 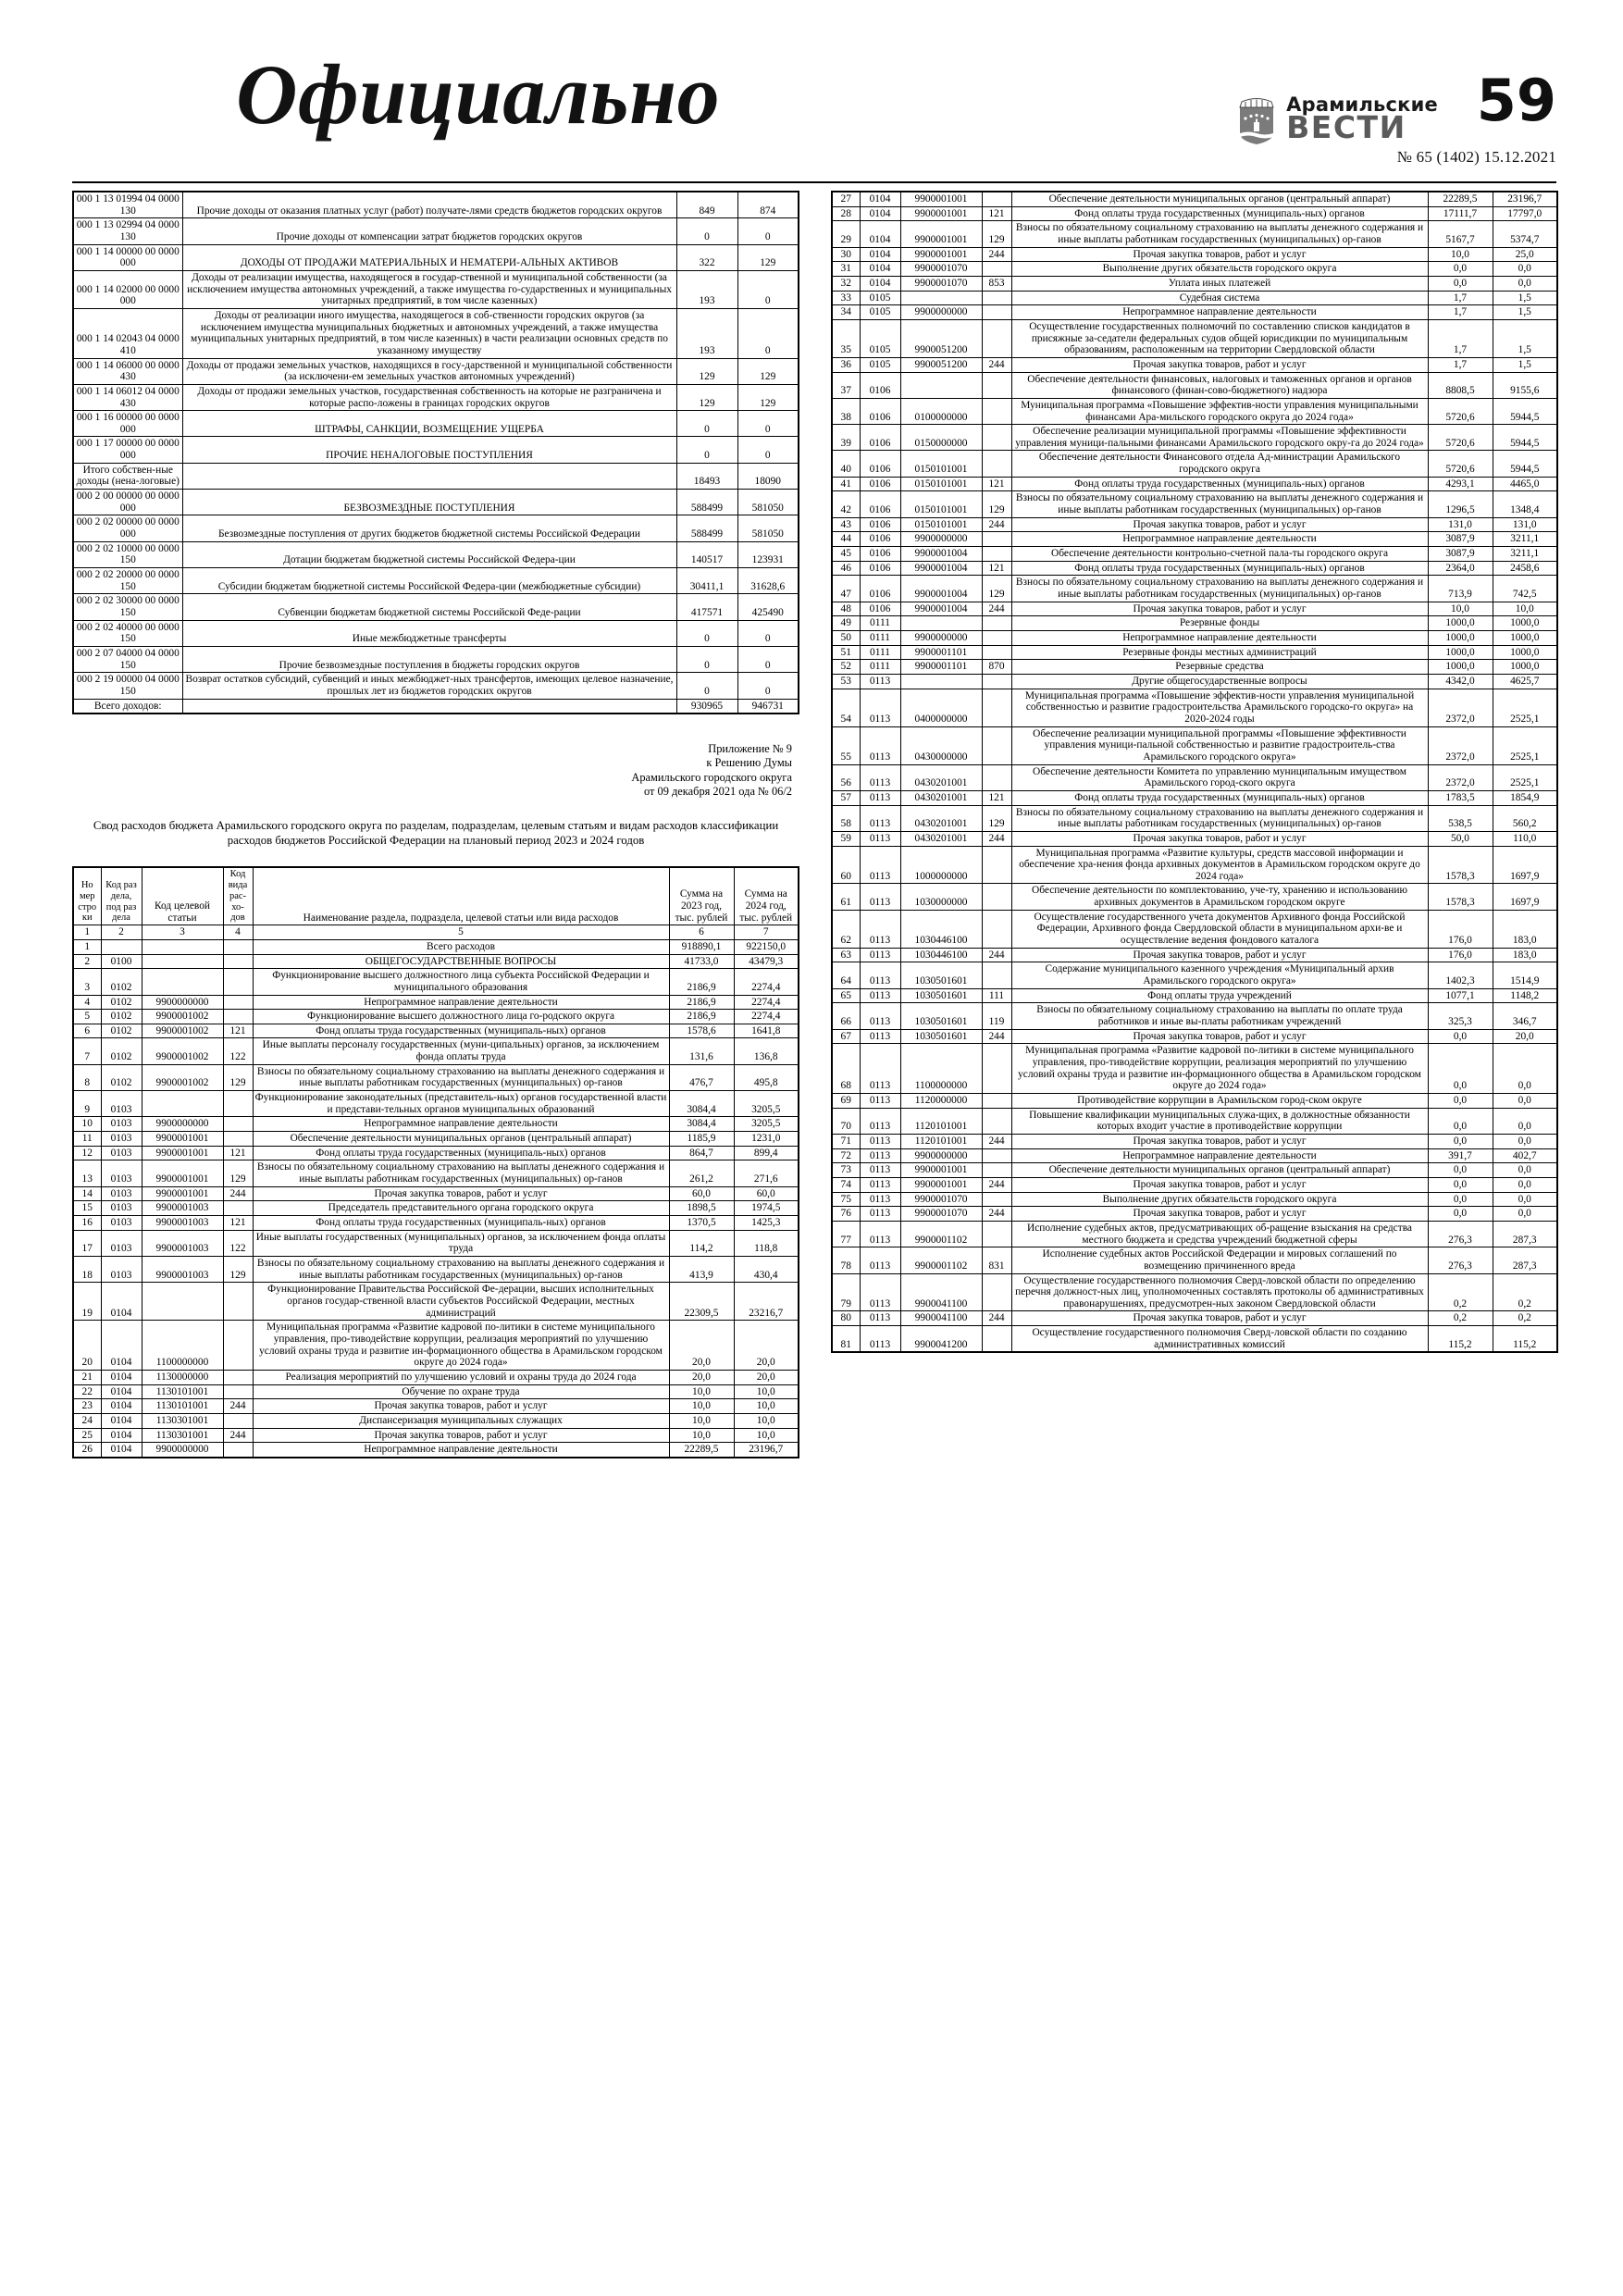 I want to click on expense-razdel: 0106, so click(x=880, y=589).